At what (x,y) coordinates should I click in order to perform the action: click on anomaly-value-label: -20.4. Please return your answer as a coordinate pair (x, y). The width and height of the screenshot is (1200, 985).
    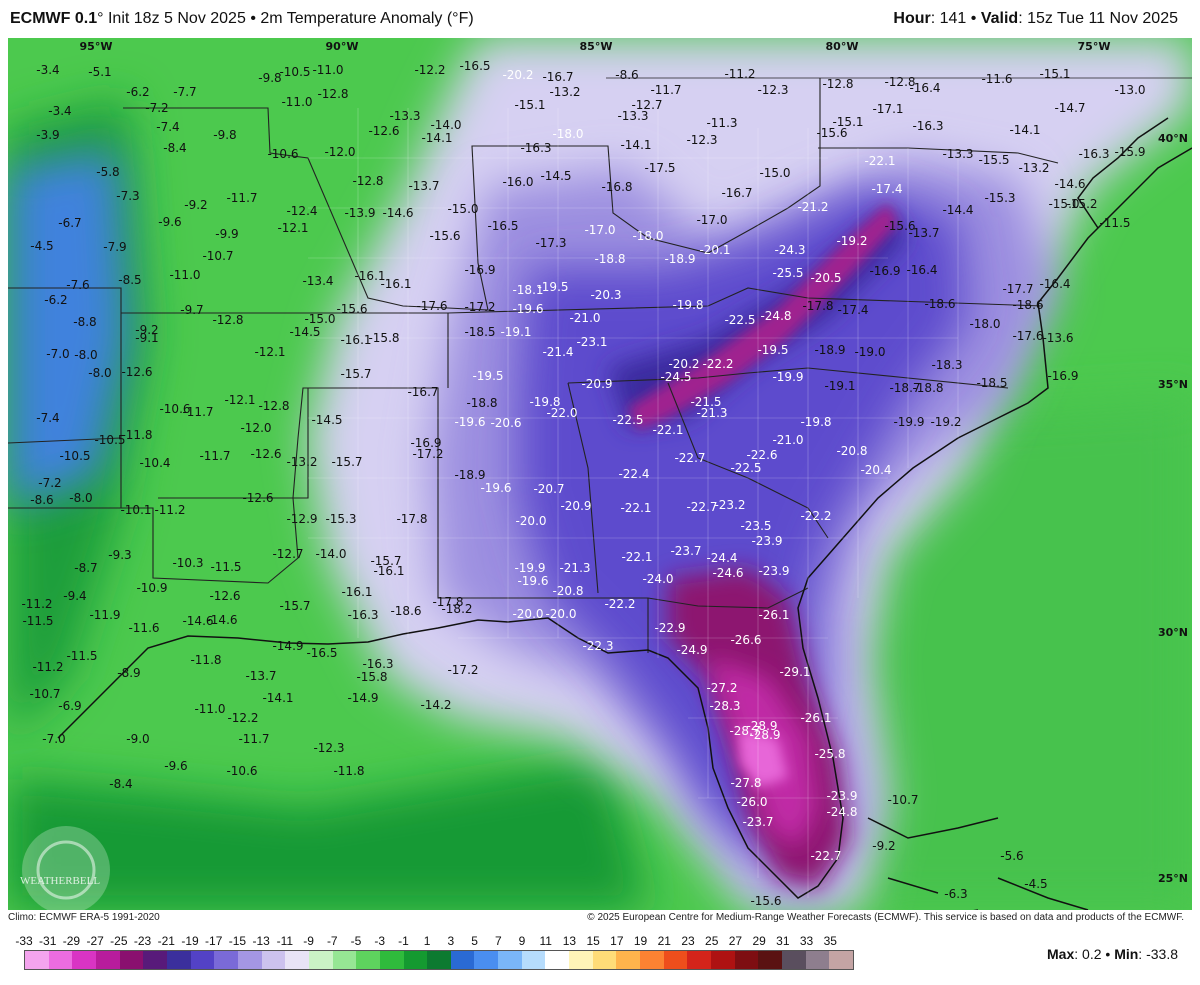
    Looking at the image, I should click on (875, 470).